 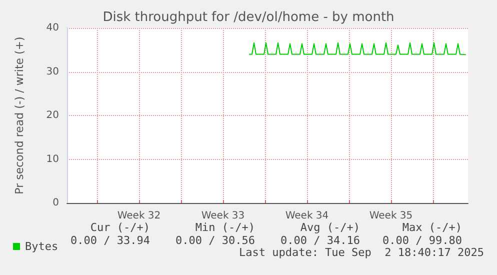 I want to click on line-series, so click(x=357, y=49).